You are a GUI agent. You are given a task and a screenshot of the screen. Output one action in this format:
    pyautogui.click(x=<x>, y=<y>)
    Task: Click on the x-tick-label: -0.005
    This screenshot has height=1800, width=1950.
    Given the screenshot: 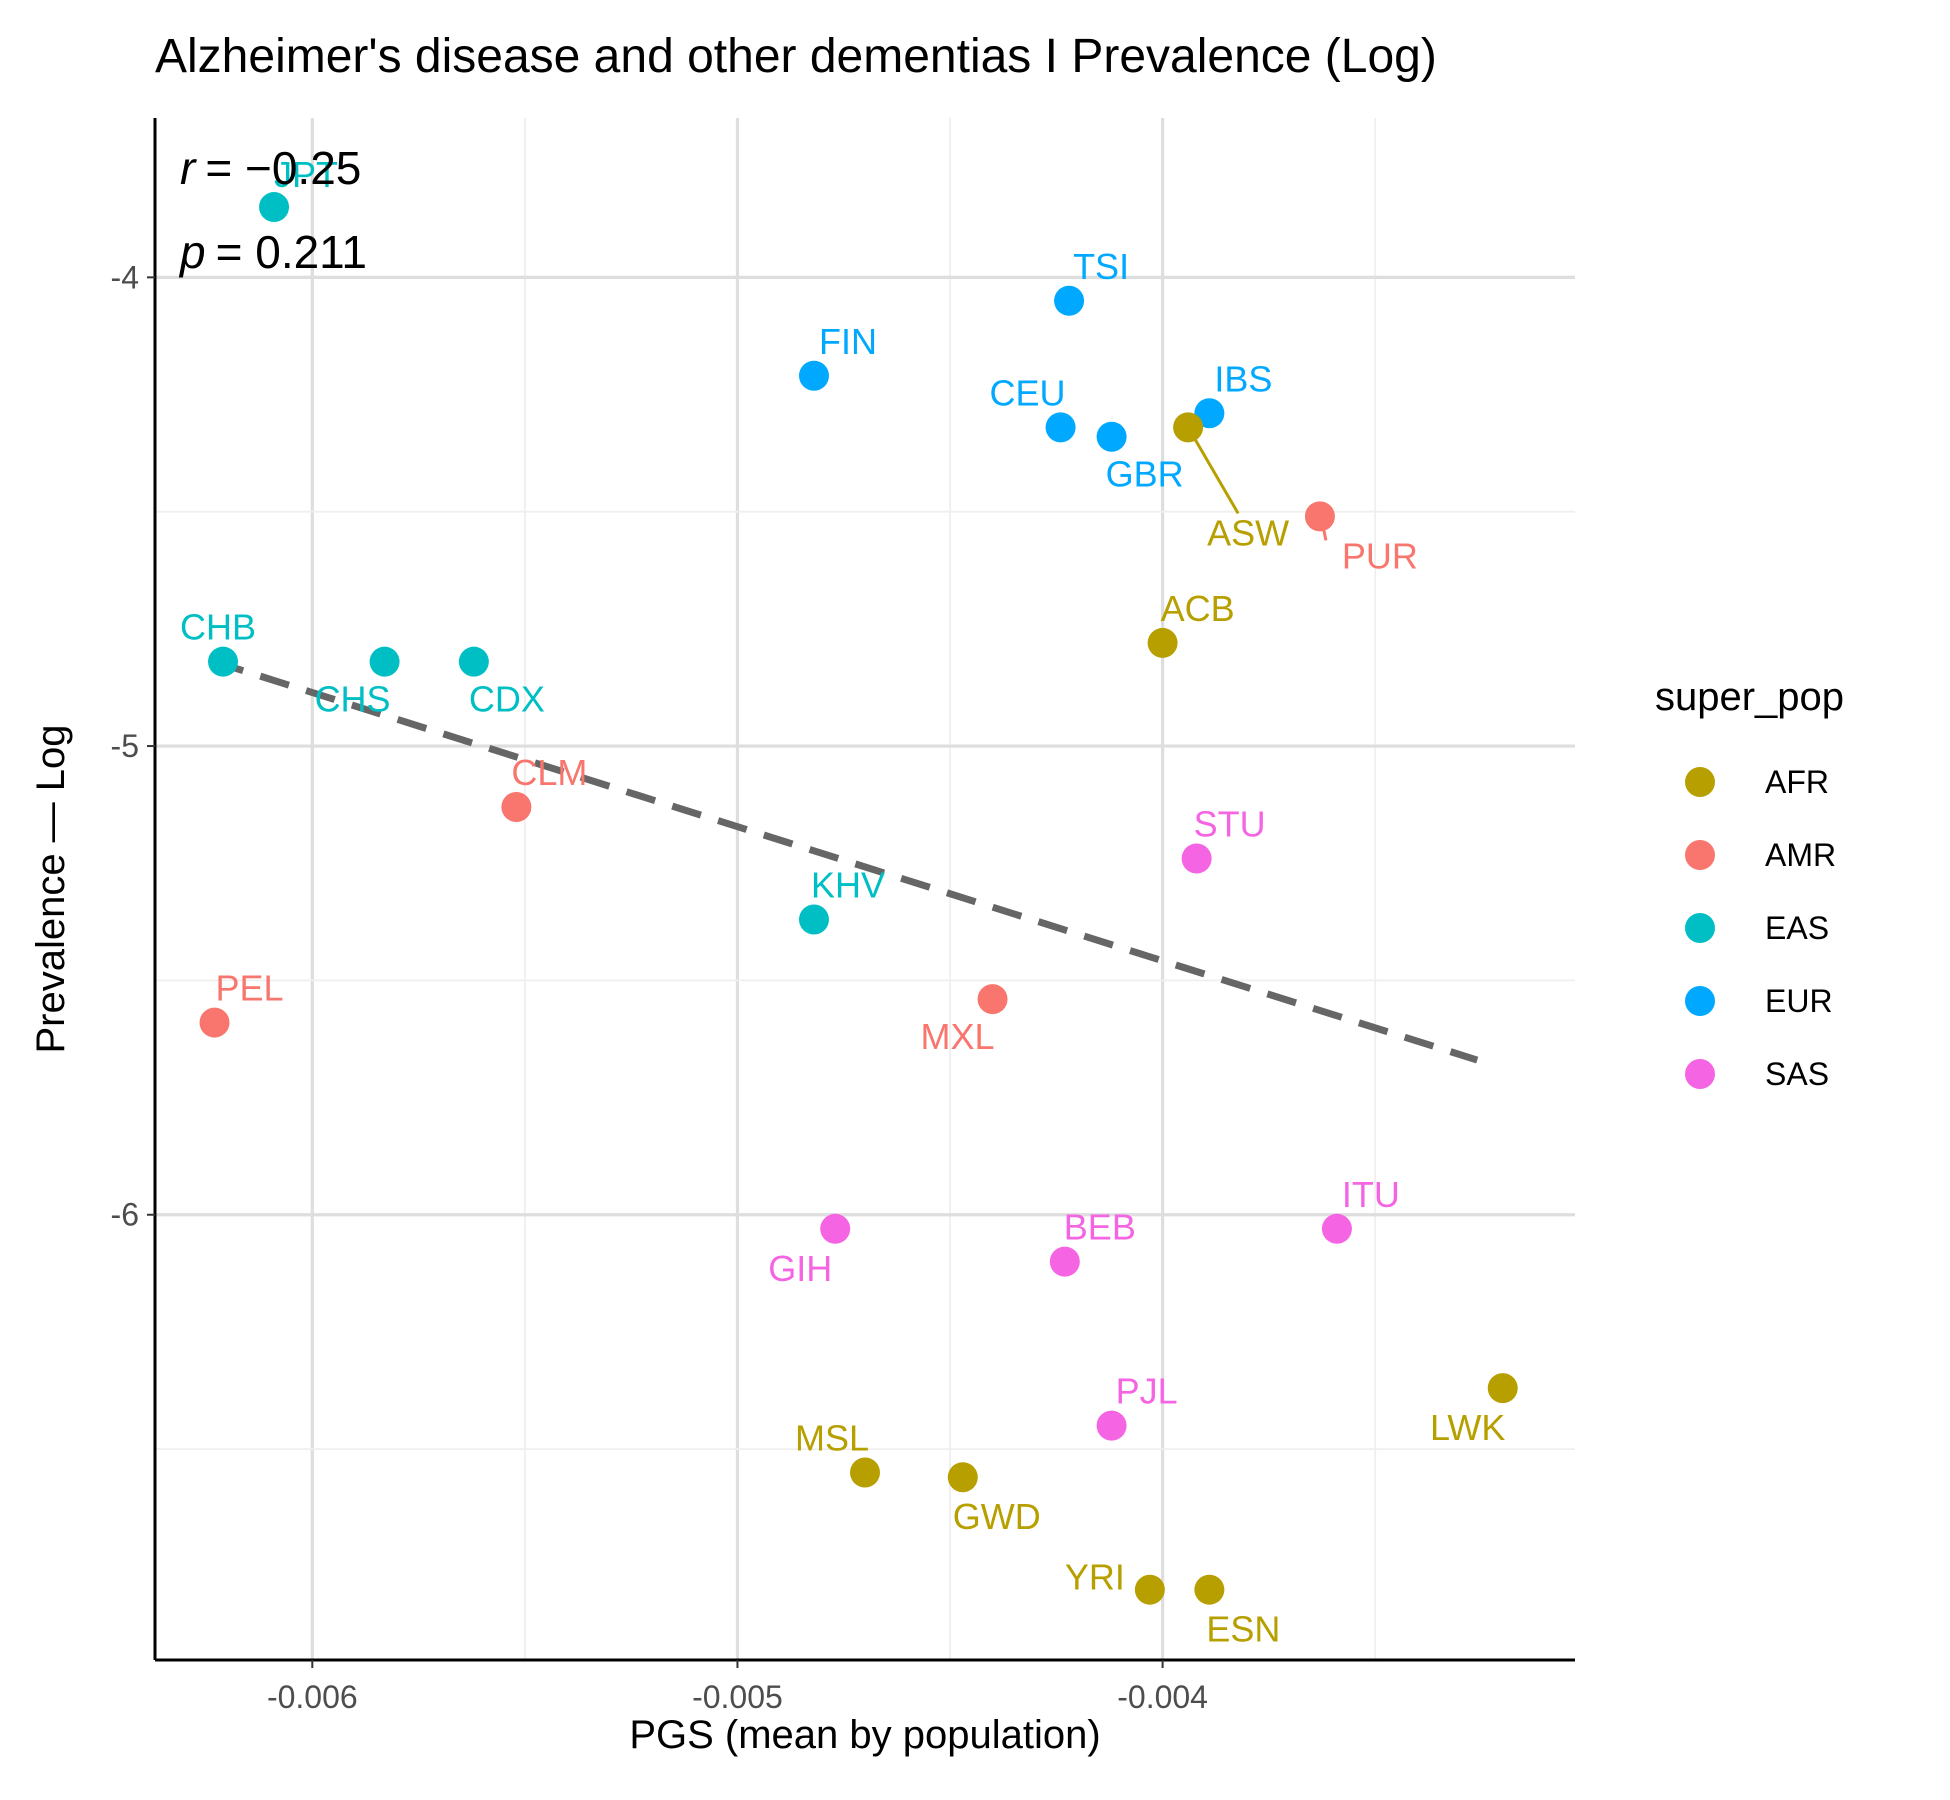 What is the action you would take?
    pyautogui.click(x=737, y=1697)
    